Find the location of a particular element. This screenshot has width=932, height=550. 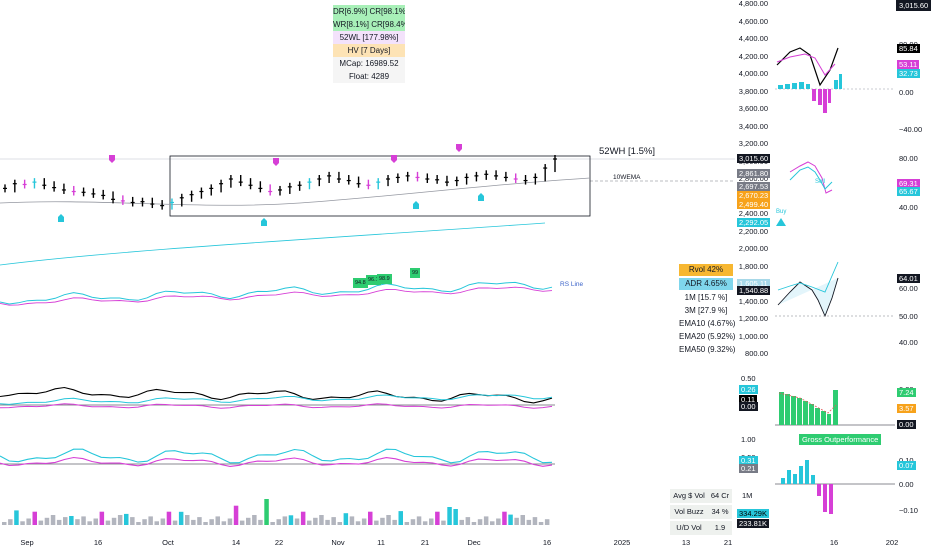

hv-stat: HV [7 Days] is located at coordinates (369, 50).